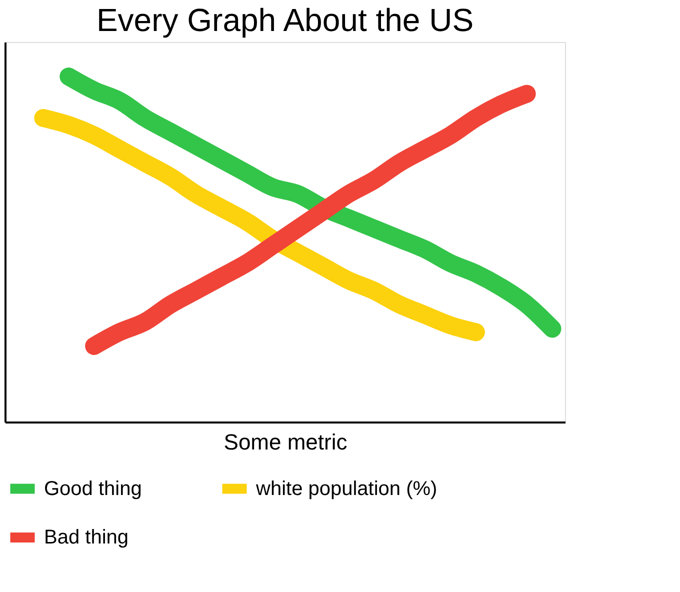 The image size is (680, 592). What do you see at coordinates (285, 20) in the screenshot?
I see `chart-title: Every Graph About the US` at bounding box center [285, 20].